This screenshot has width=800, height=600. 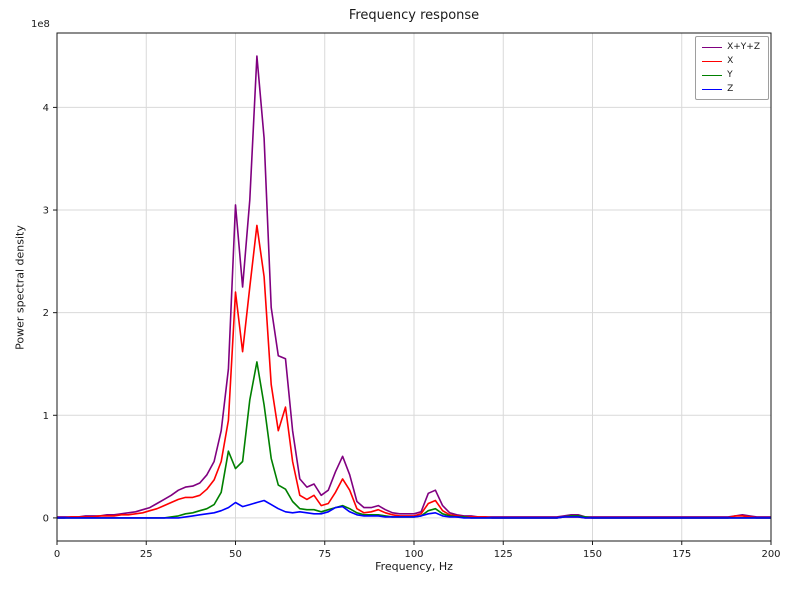 What do you see at coordinates (40, 24) in the screenshot?
I see `y-axis-offset-label: 1e8` at bounding box center [40, 24].